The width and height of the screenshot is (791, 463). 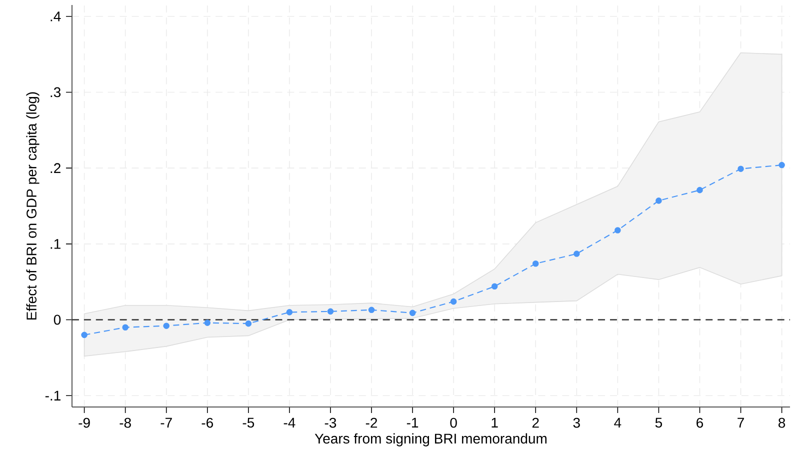 I want to click on x-tick-label: -3, so click(x=330, y=423).